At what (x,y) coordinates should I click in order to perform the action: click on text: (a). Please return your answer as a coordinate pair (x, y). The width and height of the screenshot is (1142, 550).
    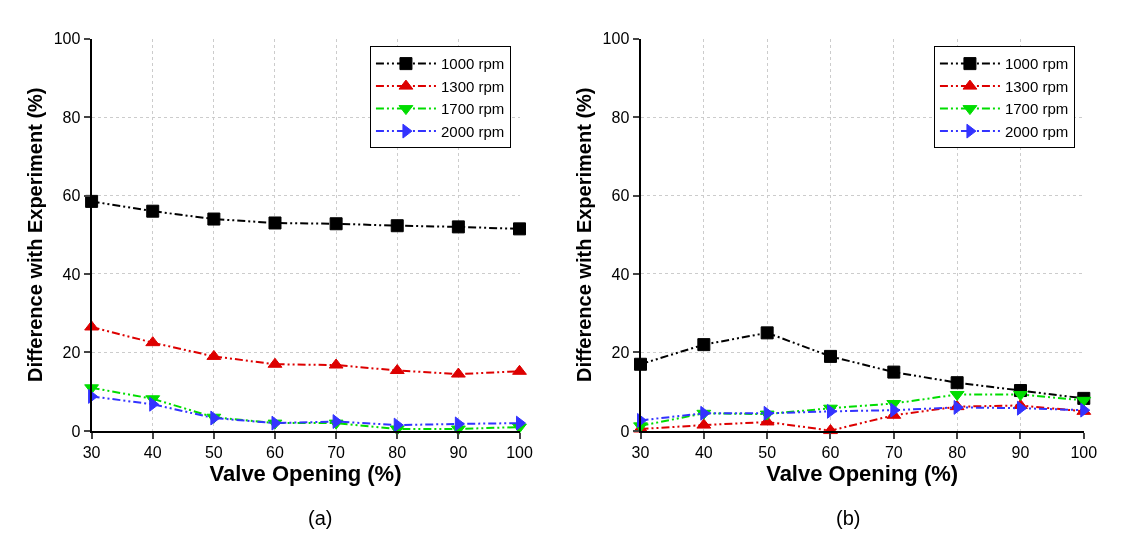
    Looking at the image, I should click on (320, 518).